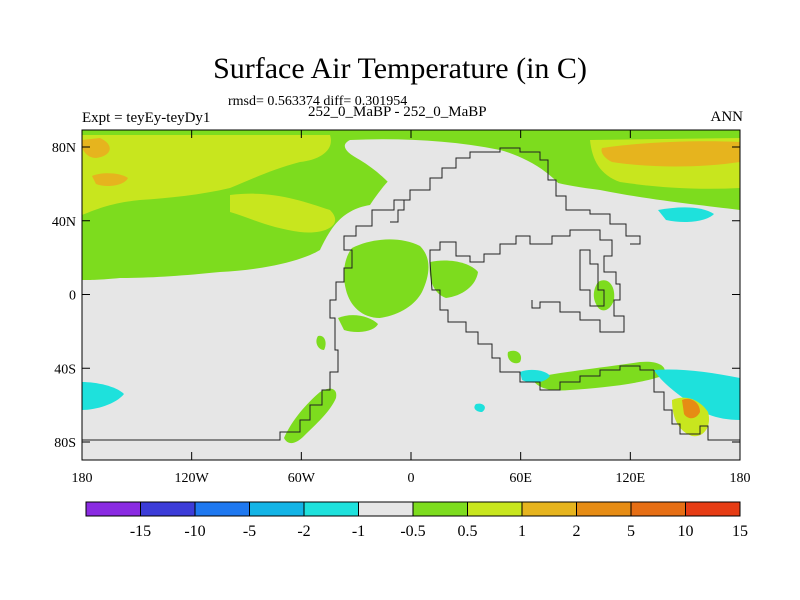  I want to click on colorbar-label: 5, so click(631, 531).